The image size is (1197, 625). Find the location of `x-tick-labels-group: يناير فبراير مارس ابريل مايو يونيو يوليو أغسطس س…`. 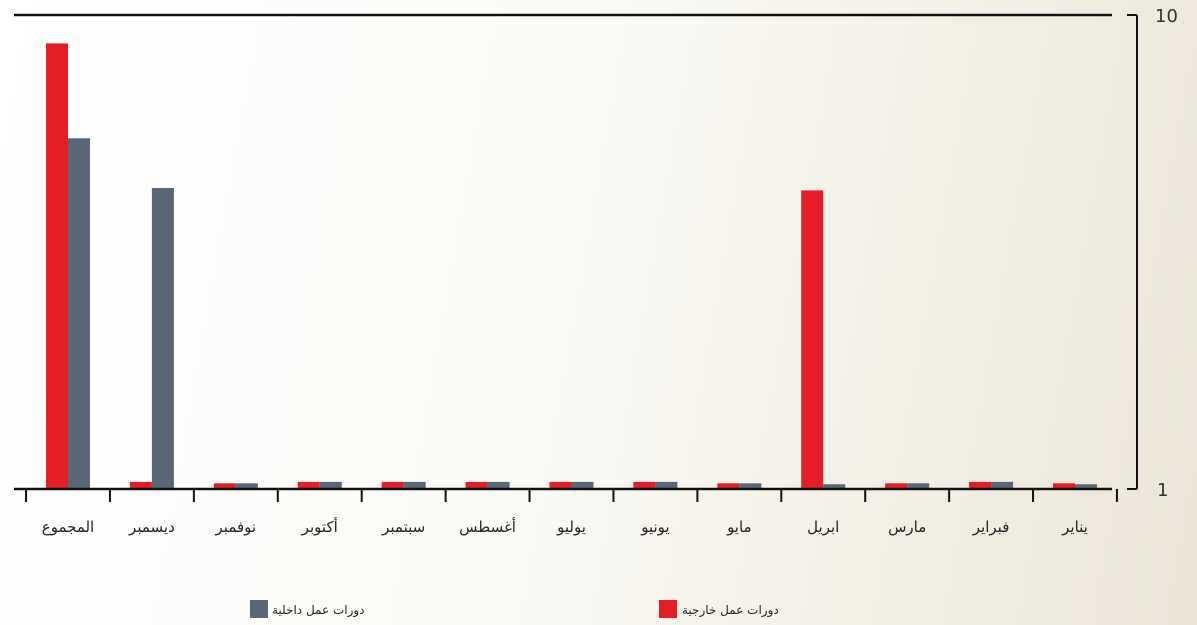

x-tick-labels-group: يناير فبراير مارس ابريل مايو يونيو يوليو أغسطس س… is located at coordinates (565, 526).